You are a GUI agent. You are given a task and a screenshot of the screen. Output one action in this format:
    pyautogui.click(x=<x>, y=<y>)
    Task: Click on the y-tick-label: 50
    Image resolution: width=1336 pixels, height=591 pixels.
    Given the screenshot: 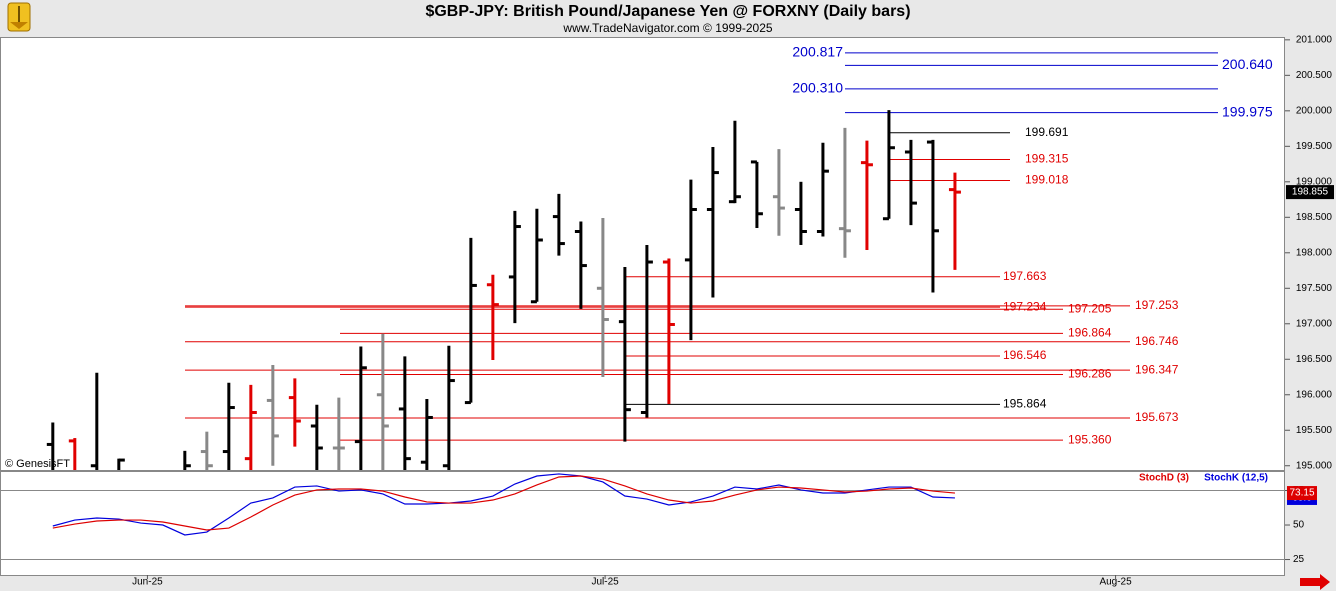 What is the action you would take?
    pyautogui.click(x=1299, y=525)
    